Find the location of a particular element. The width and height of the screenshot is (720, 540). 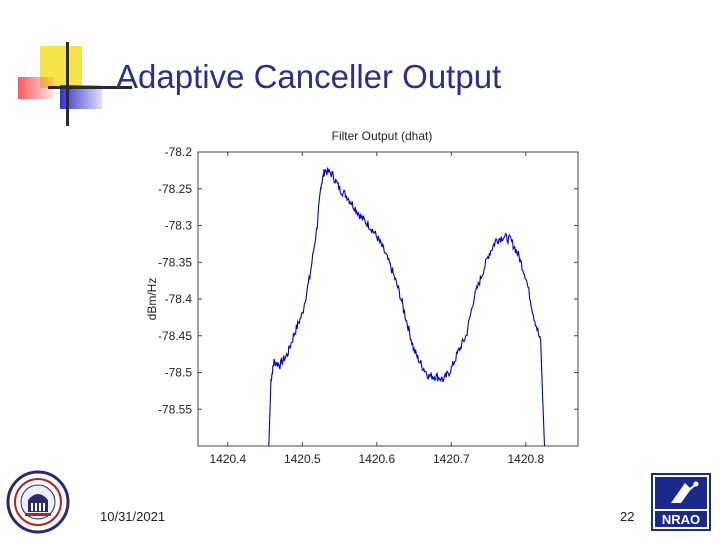

decorative-vertical-rule is located at coordinates (67, 84).